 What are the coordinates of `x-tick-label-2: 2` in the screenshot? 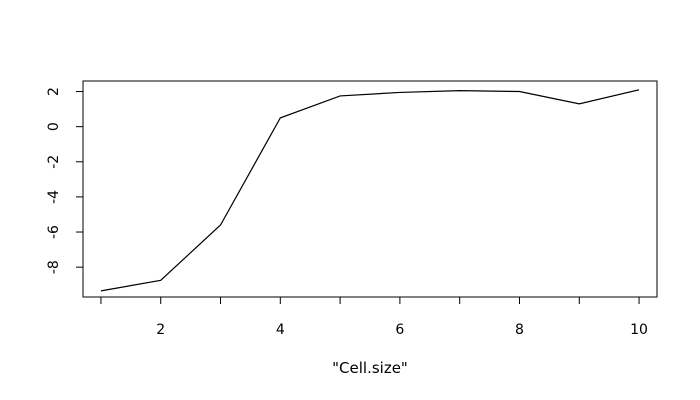 It's located at (160, 330).